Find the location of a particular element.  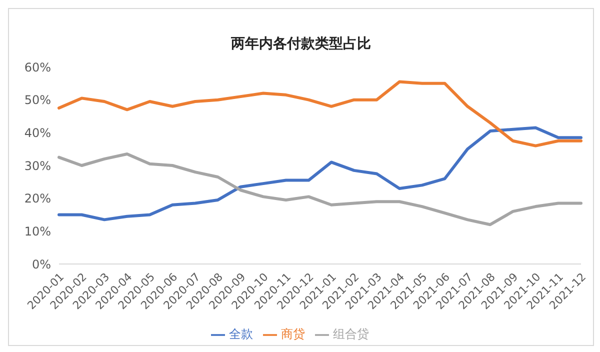

legend-label: 商贷 is located at coordinates (293, 334).